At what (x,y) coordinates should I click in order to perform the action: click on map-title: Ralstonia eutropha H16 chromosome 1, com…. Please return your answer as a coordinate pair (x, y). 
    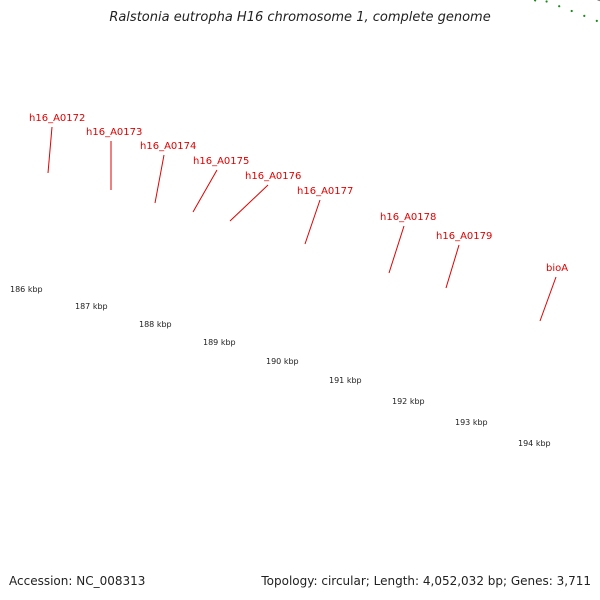
    Looking at the image, I should click on (300, 17).